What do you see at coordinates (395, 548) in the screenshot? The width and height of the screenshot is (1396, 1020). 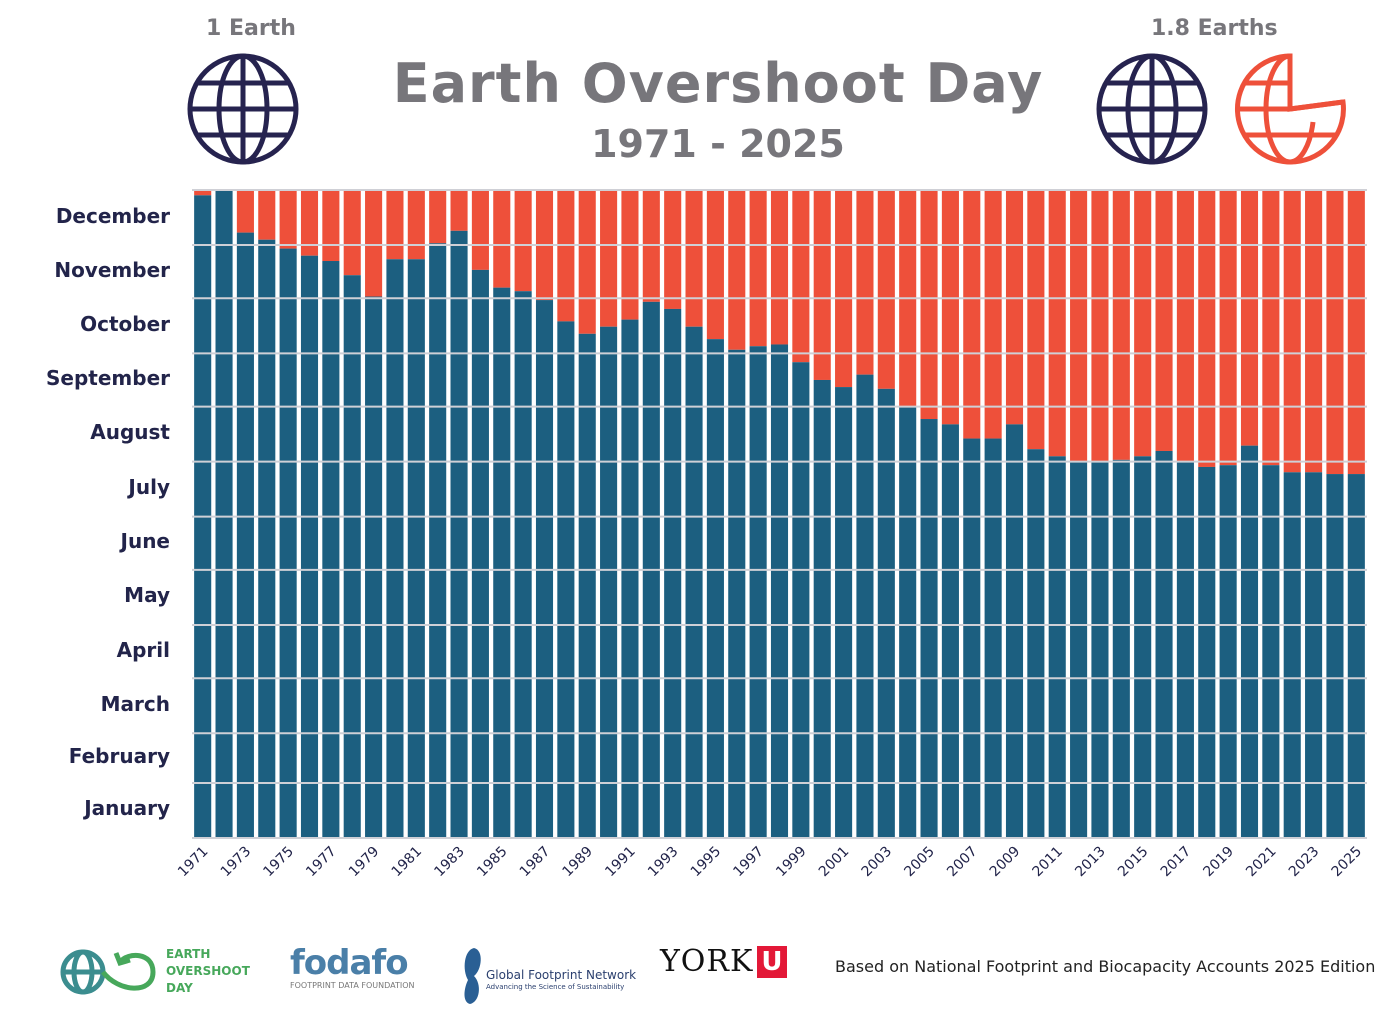 I see `bar-1980` at bounding box center [395, 548].